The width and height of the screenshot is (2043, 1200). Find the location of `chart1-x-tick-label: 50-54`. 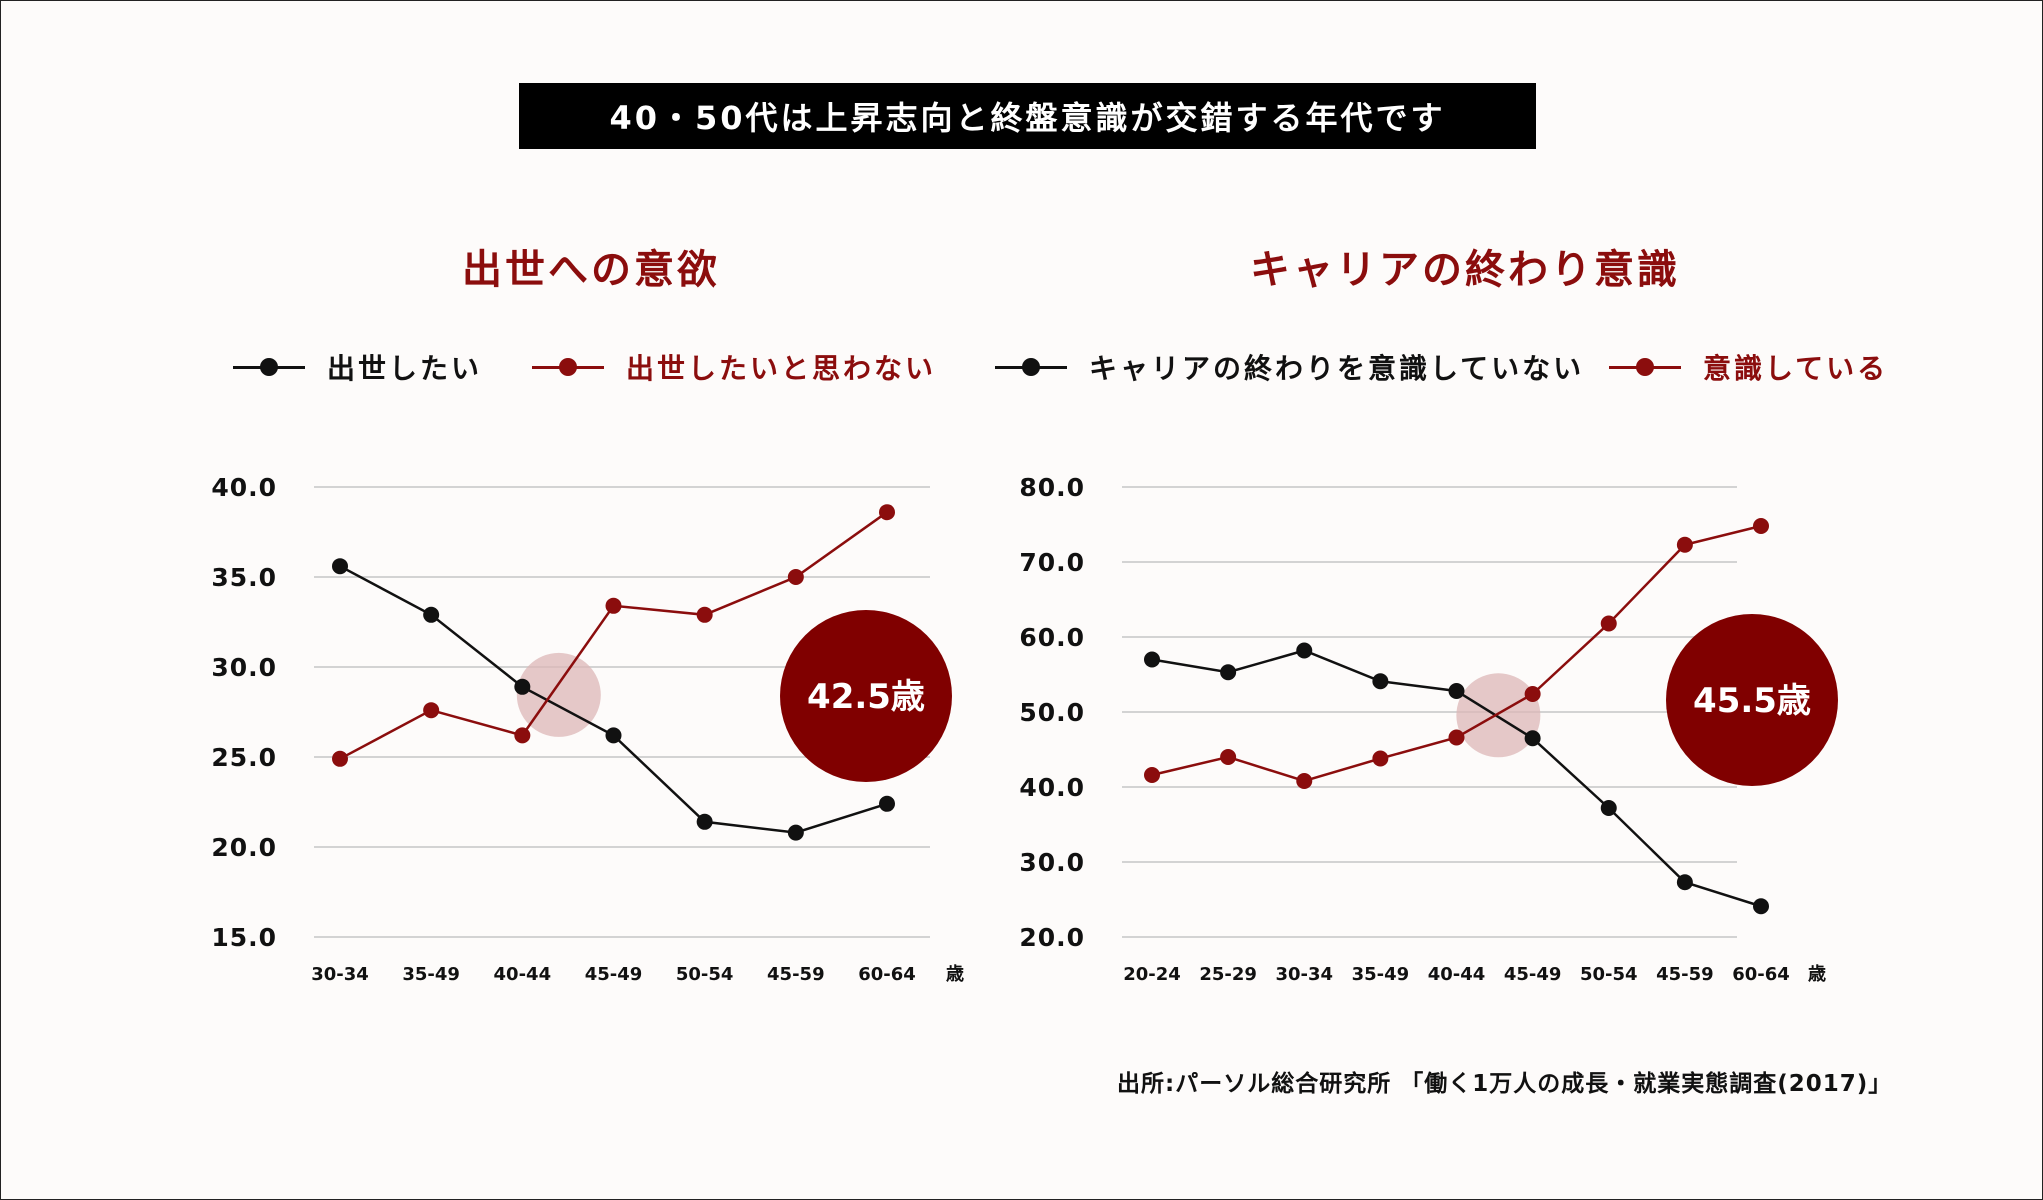

chart1-x-tick-label: 50-54 is located at coordinates (705, 974).